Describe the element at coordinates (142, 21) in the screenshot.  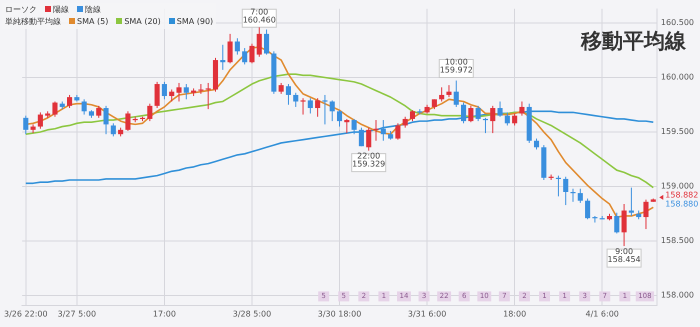
I see `legend-label: SMA (20)` at that location.